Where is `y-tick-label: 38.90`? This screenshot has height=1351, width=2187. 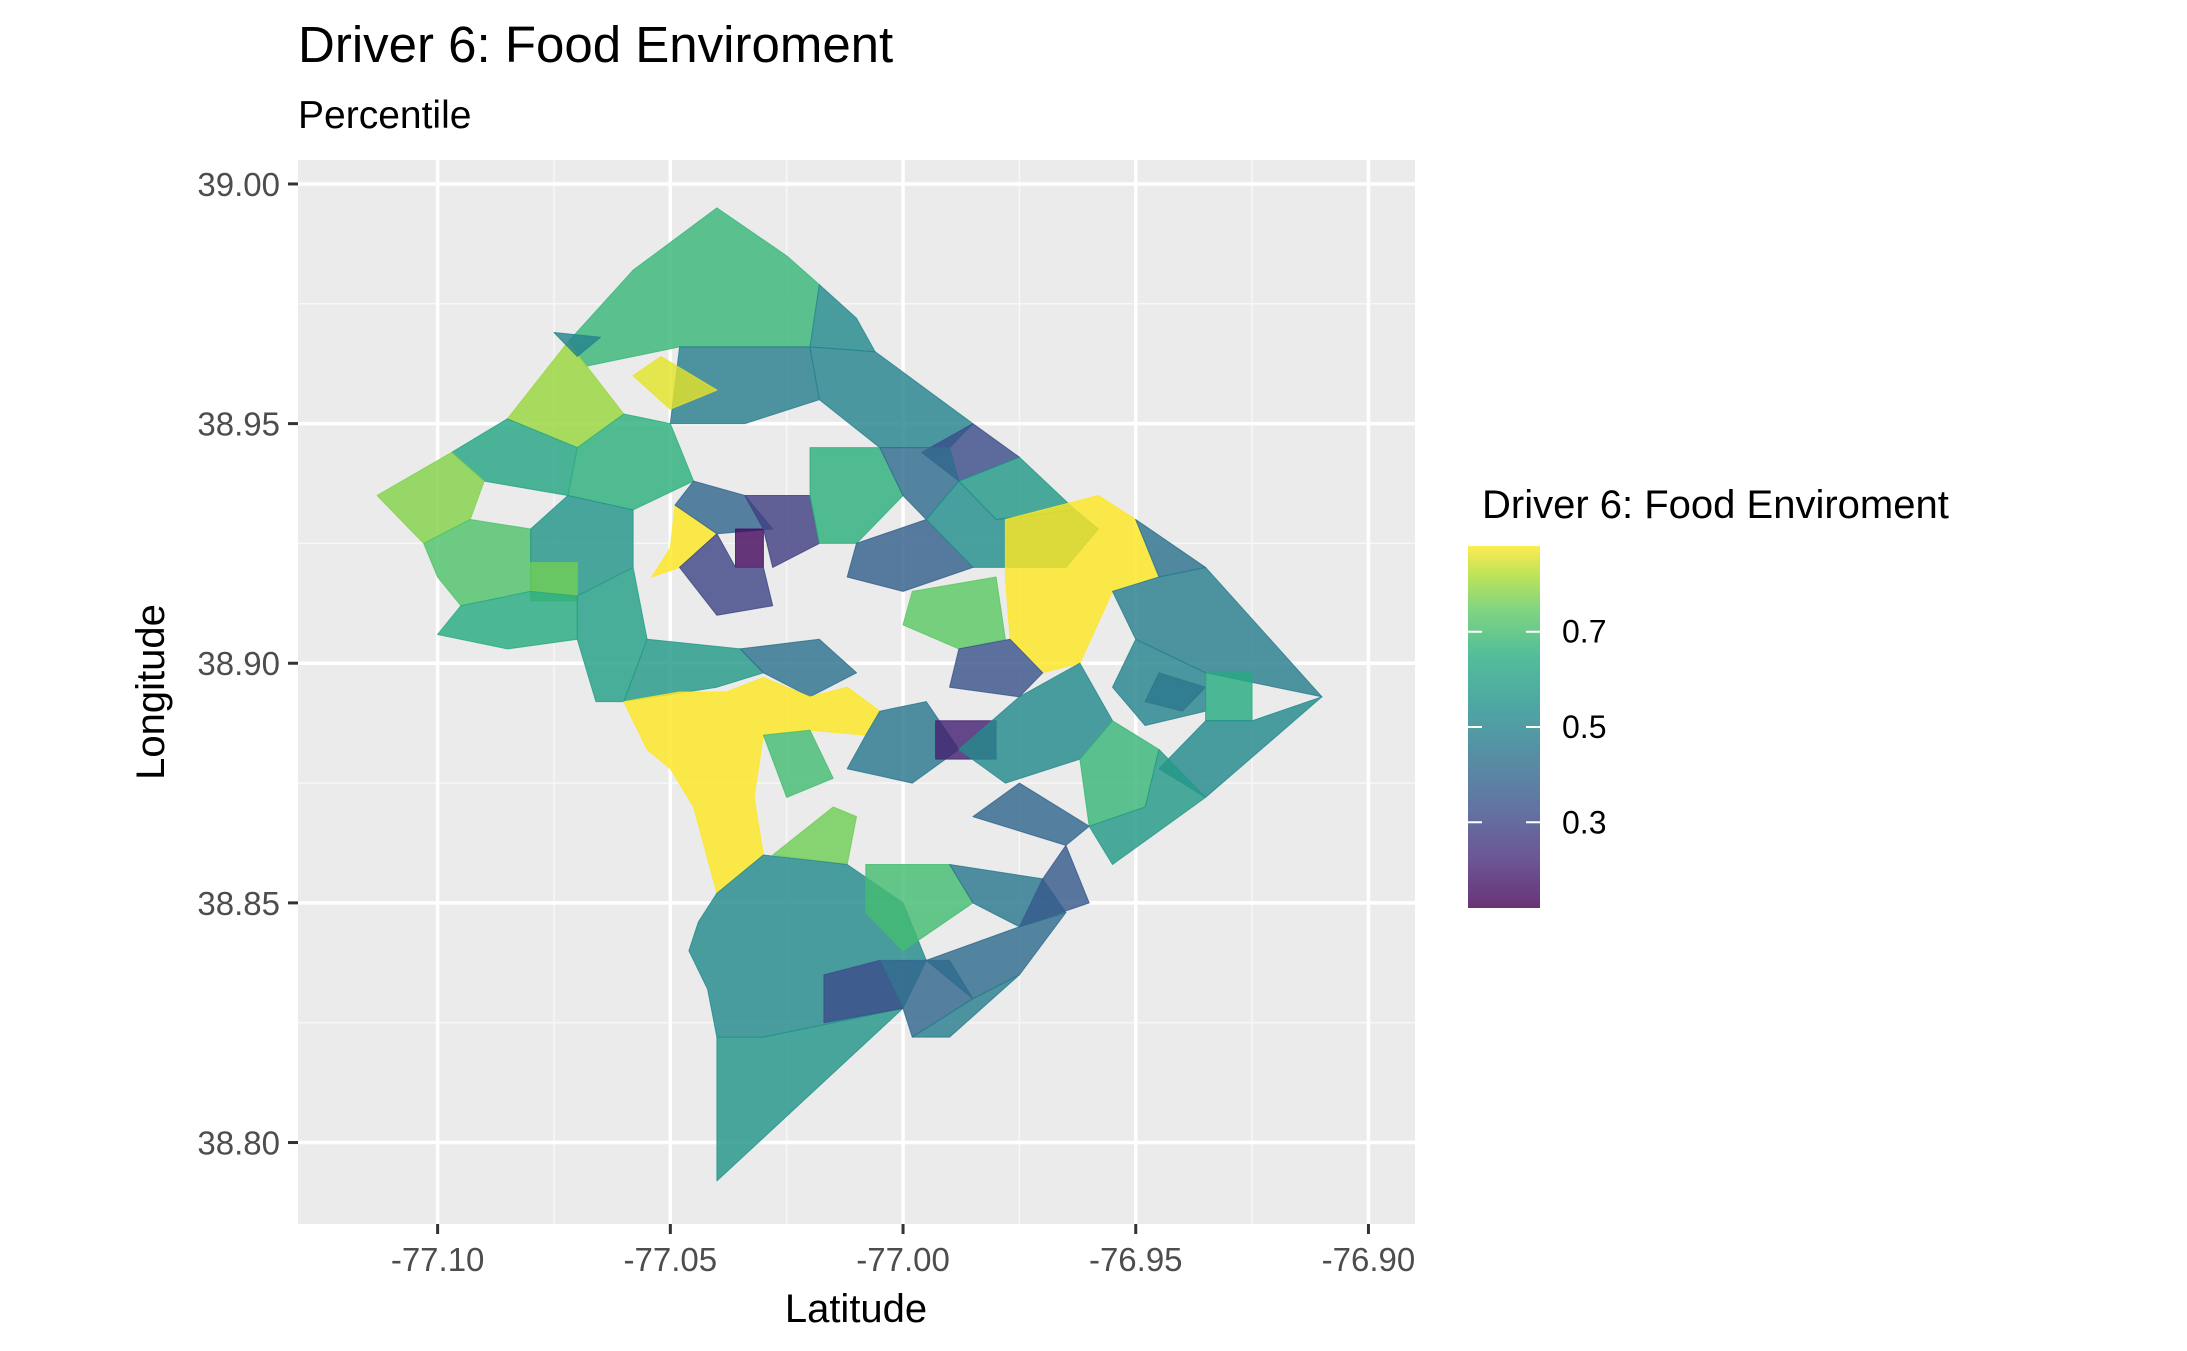
y-tick-label: 38.90 is located at coordinates (238, 663).